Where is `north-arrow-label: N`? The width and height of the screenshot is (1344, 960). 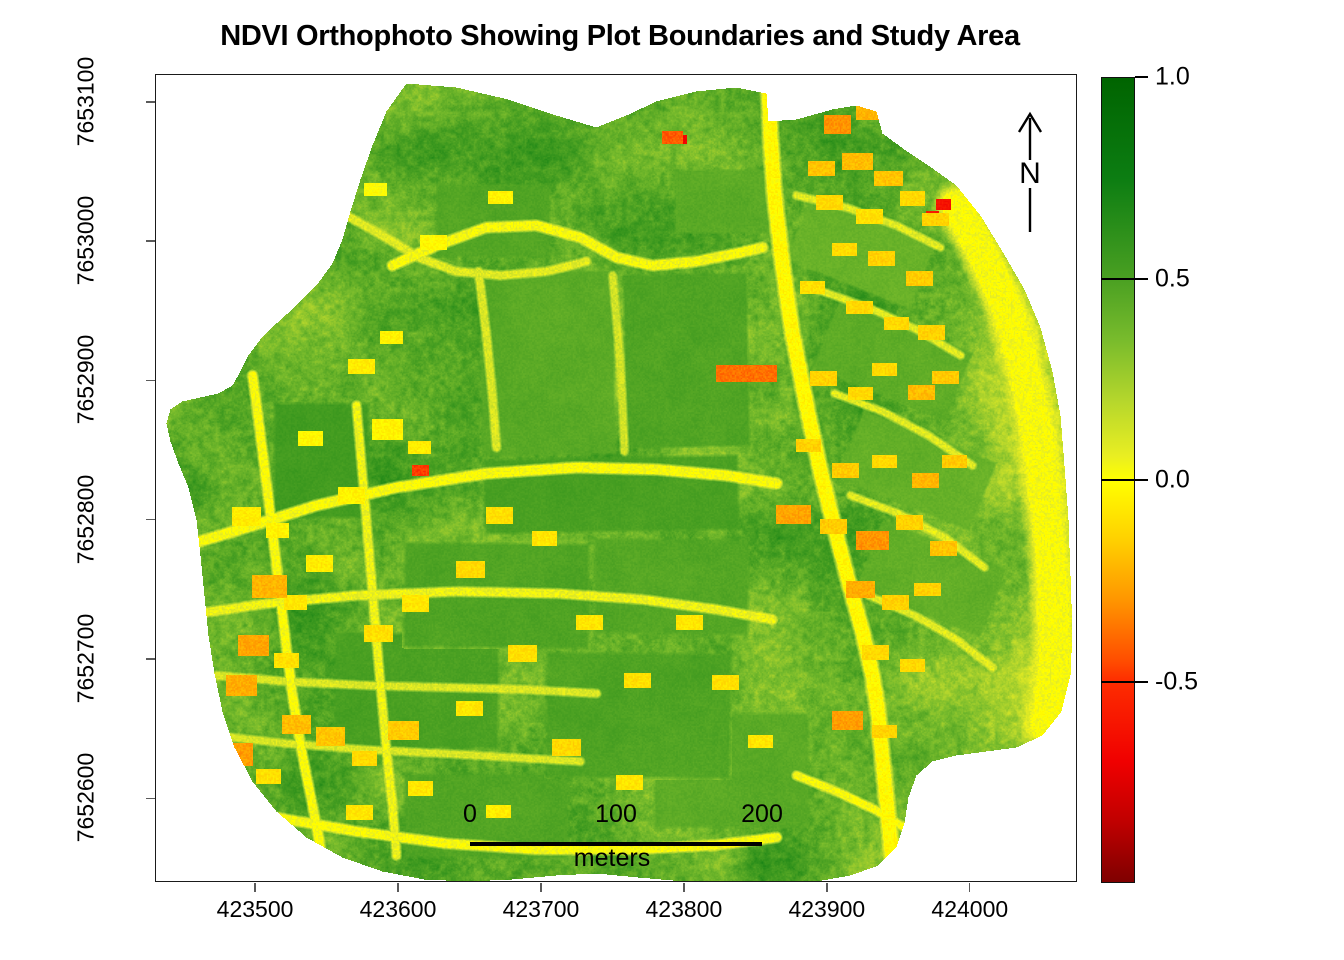 north-arrow-label: N is located at coordinates (1030, 173).